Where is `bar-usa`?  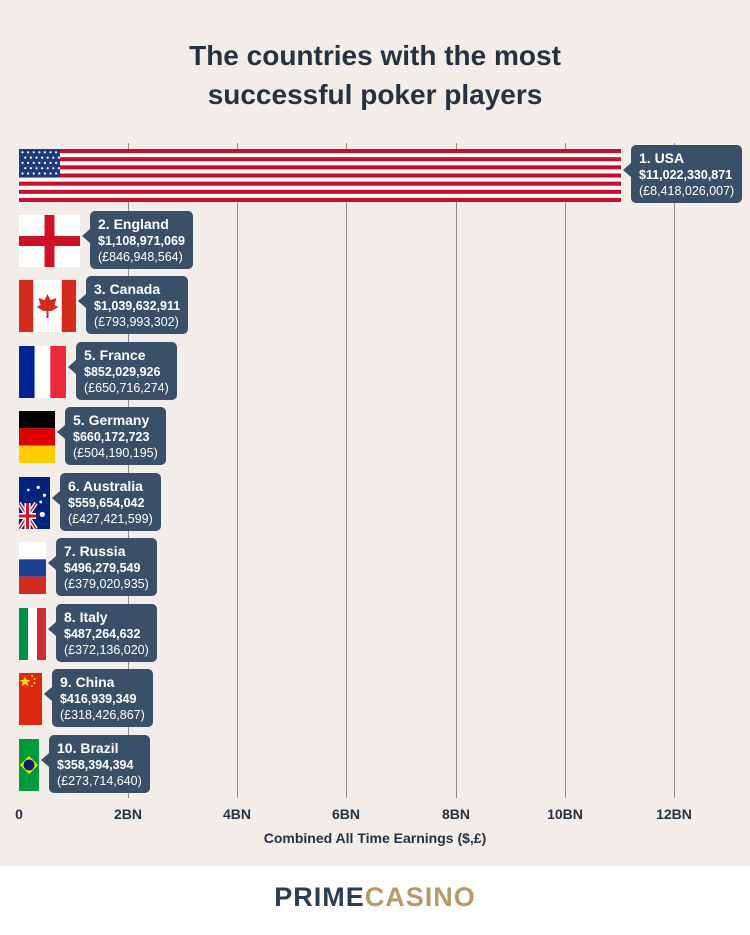 bar-usa is located at coordinates (320, 175).